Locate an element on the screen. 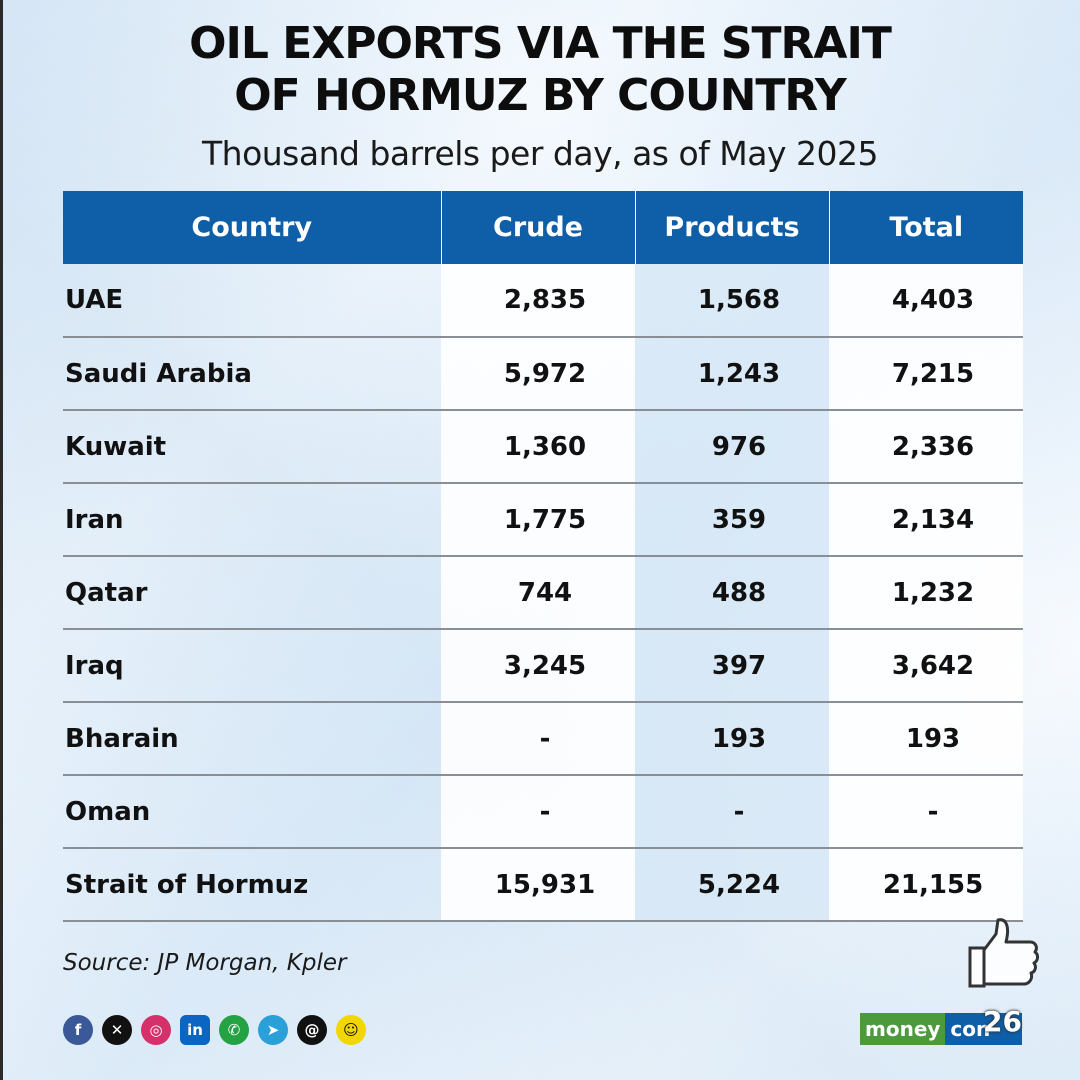  table-header-row: Country Crude Products Total is located at coordinates (543, 227).